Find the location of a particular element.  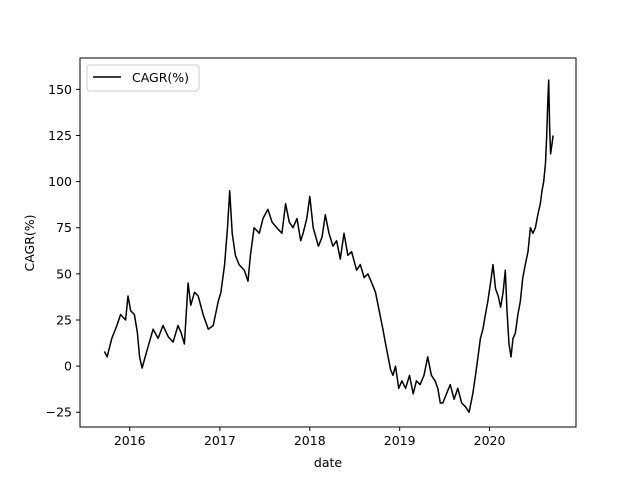

legend-entry-cagr: CAGR(%) is located at coordinates (160, 77).